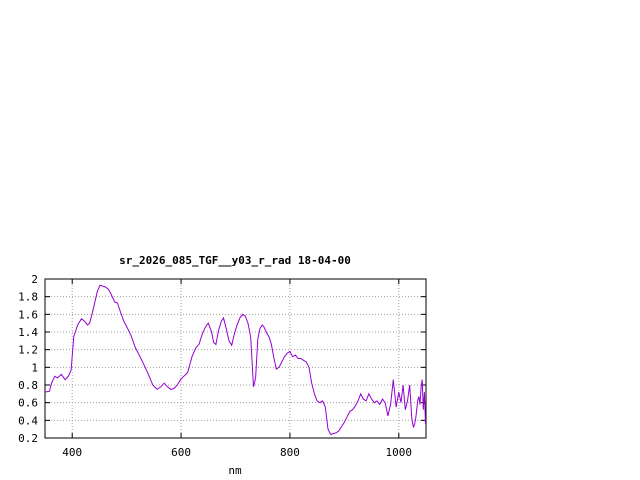 Image resolution: width=640 pixels, height=480 pixels. What do you see at coordinates (28, 385) in the screenshot?
I see `y-tick-label: 0.8` at bounding box center [28, 385].